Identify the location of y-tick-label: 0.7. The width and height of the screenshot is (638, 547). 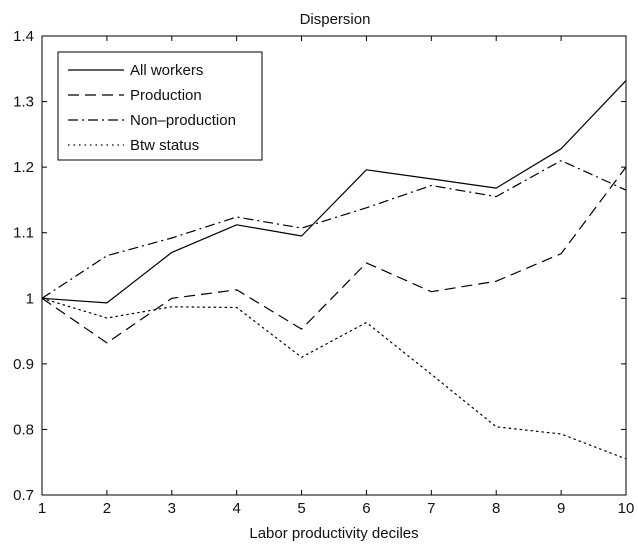
(23, 495).